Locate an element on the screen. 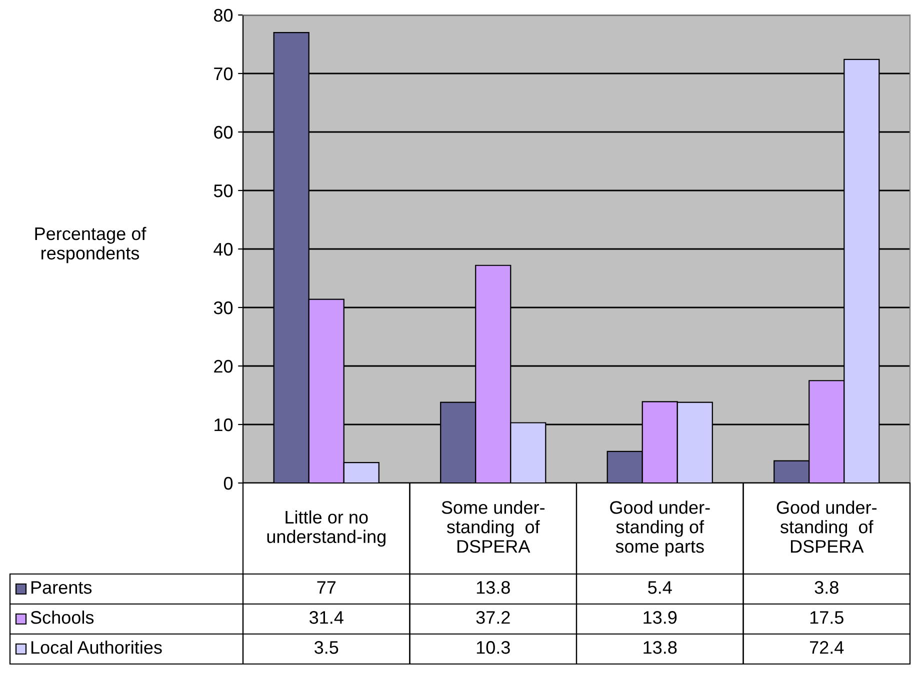 The image size is (912, 694). data-label: 3.8 is located at coordinates (826, 587).